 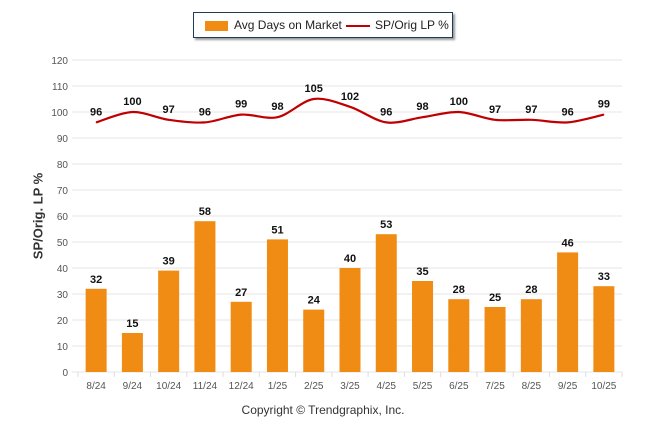 I want to click on bar-data-label: 33, so click(x=604, y=277).